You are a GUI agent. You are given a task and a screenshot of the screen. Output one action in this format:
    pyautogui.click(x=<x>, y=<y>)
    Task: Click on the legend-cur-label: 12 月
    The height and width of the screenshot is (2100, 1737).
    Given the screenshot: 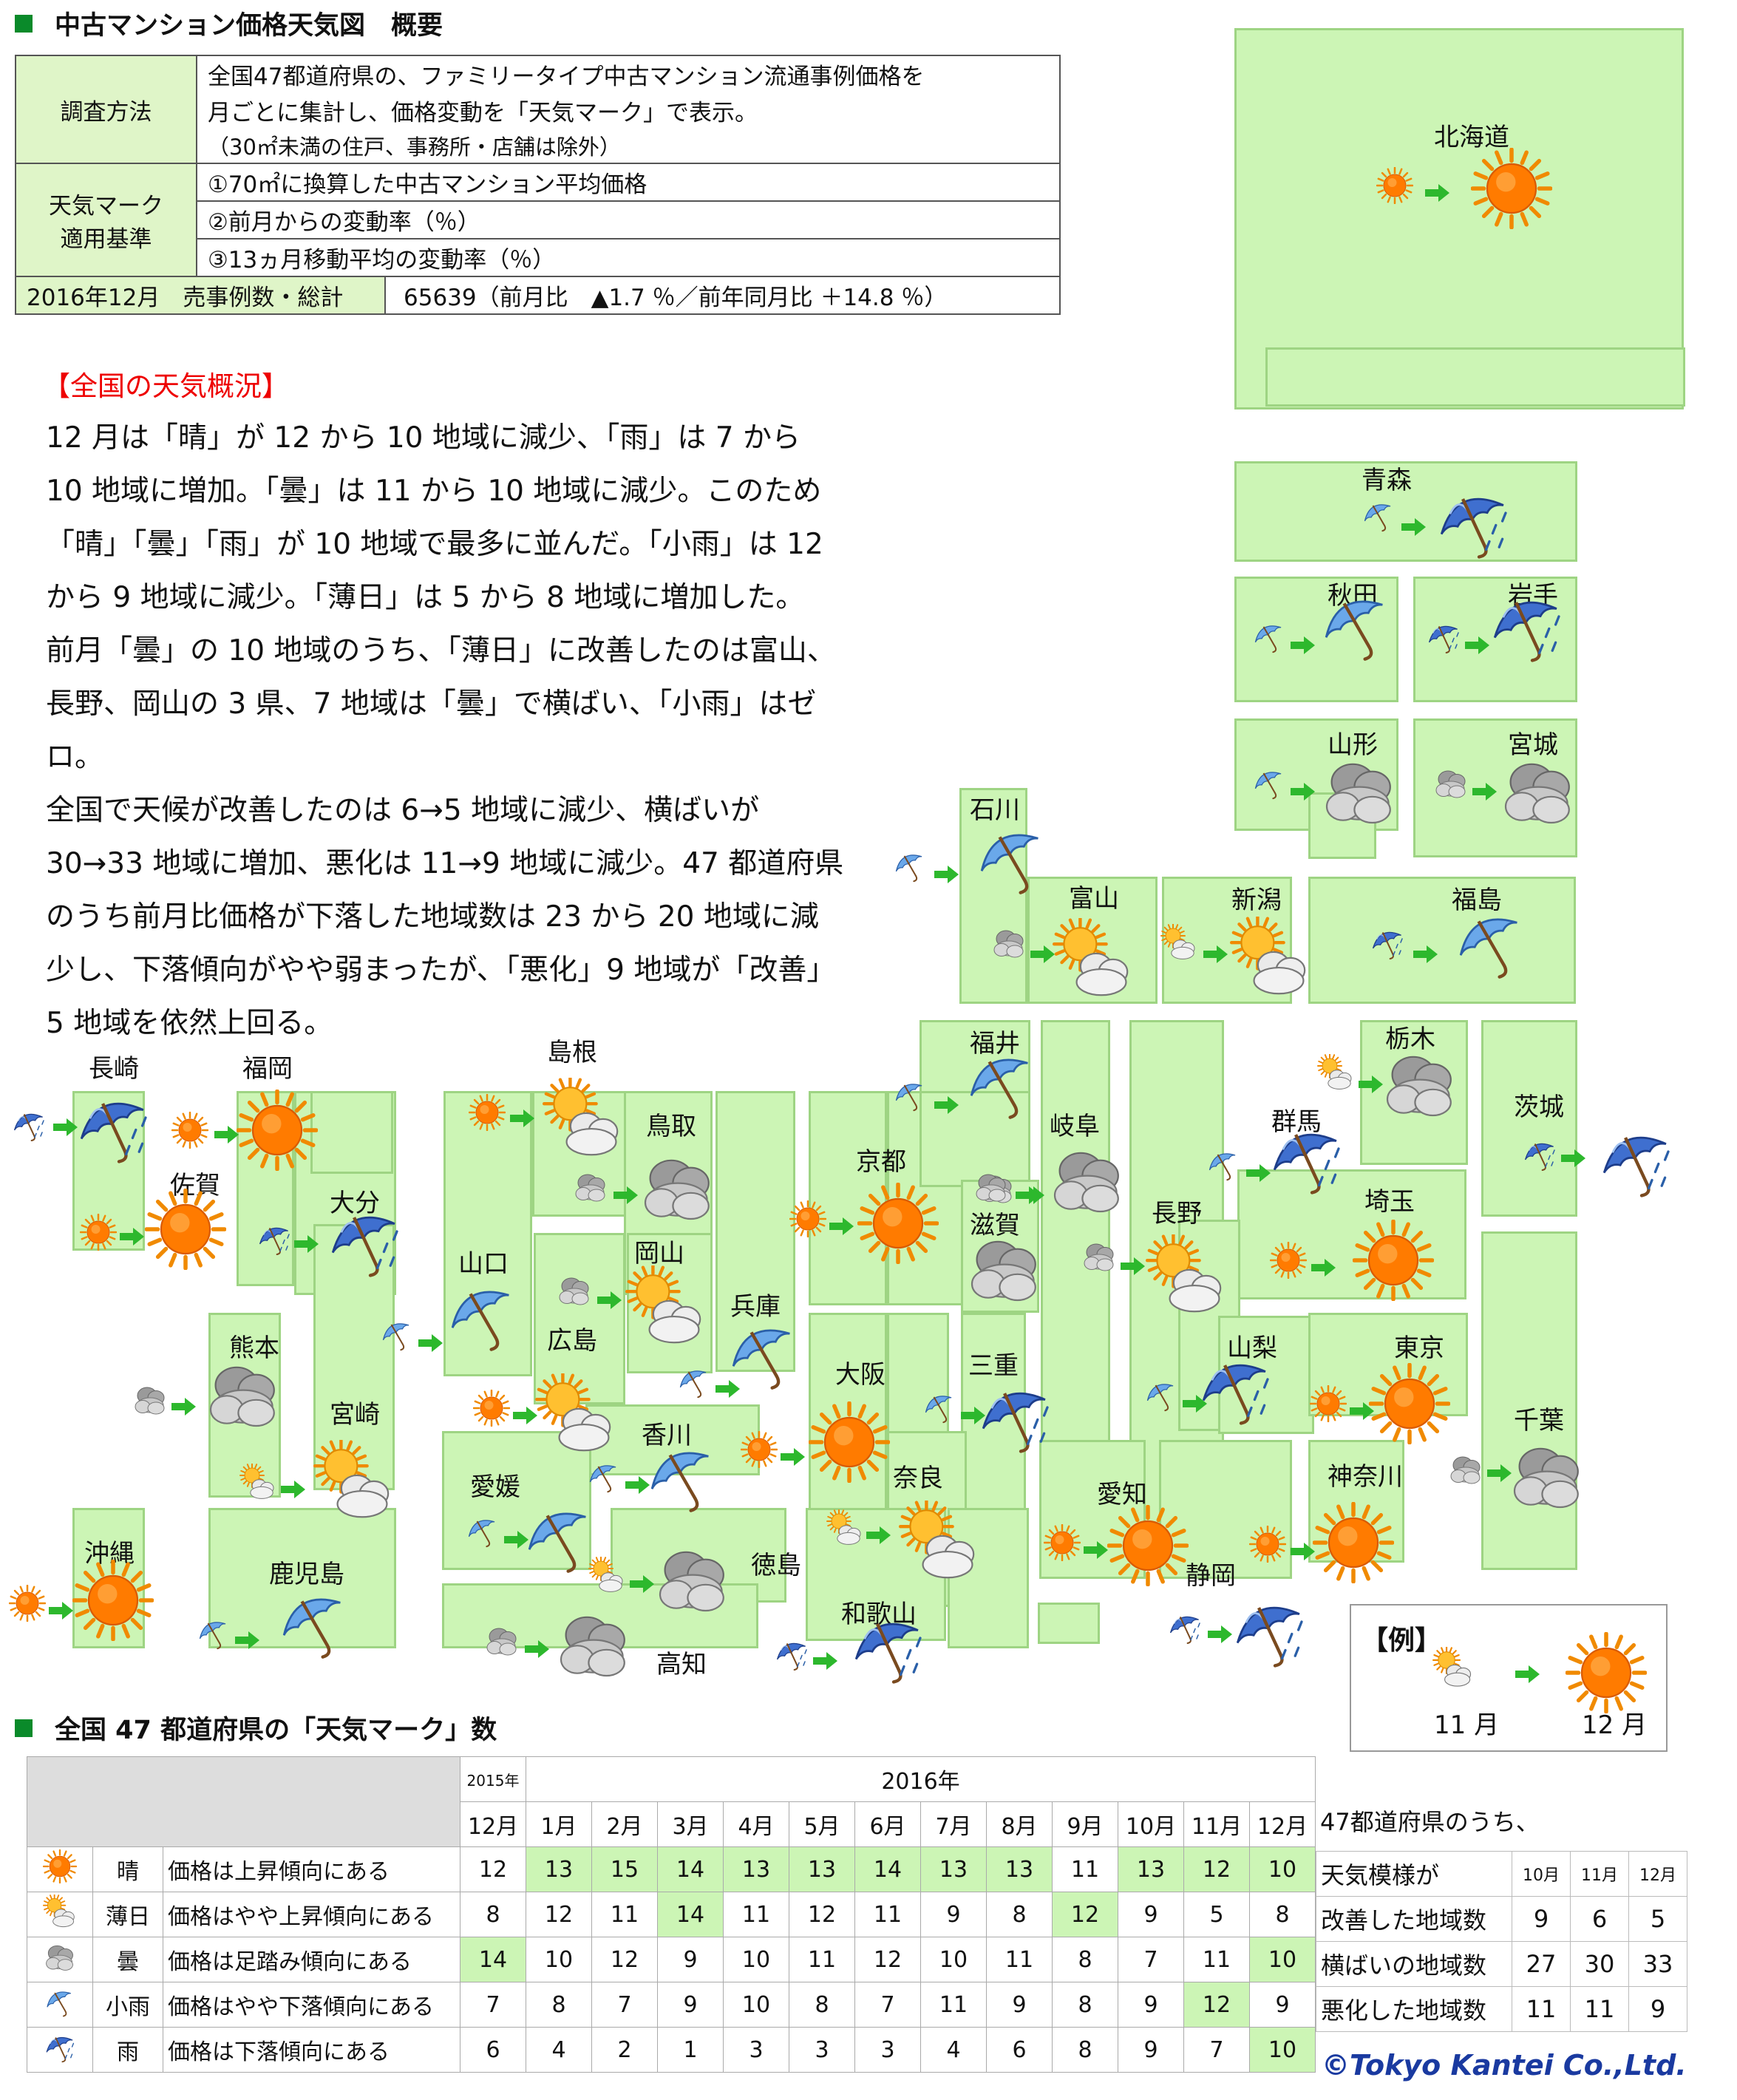 What is the action you would take?
    pyautogui.click(x=1615, y=1725)
    